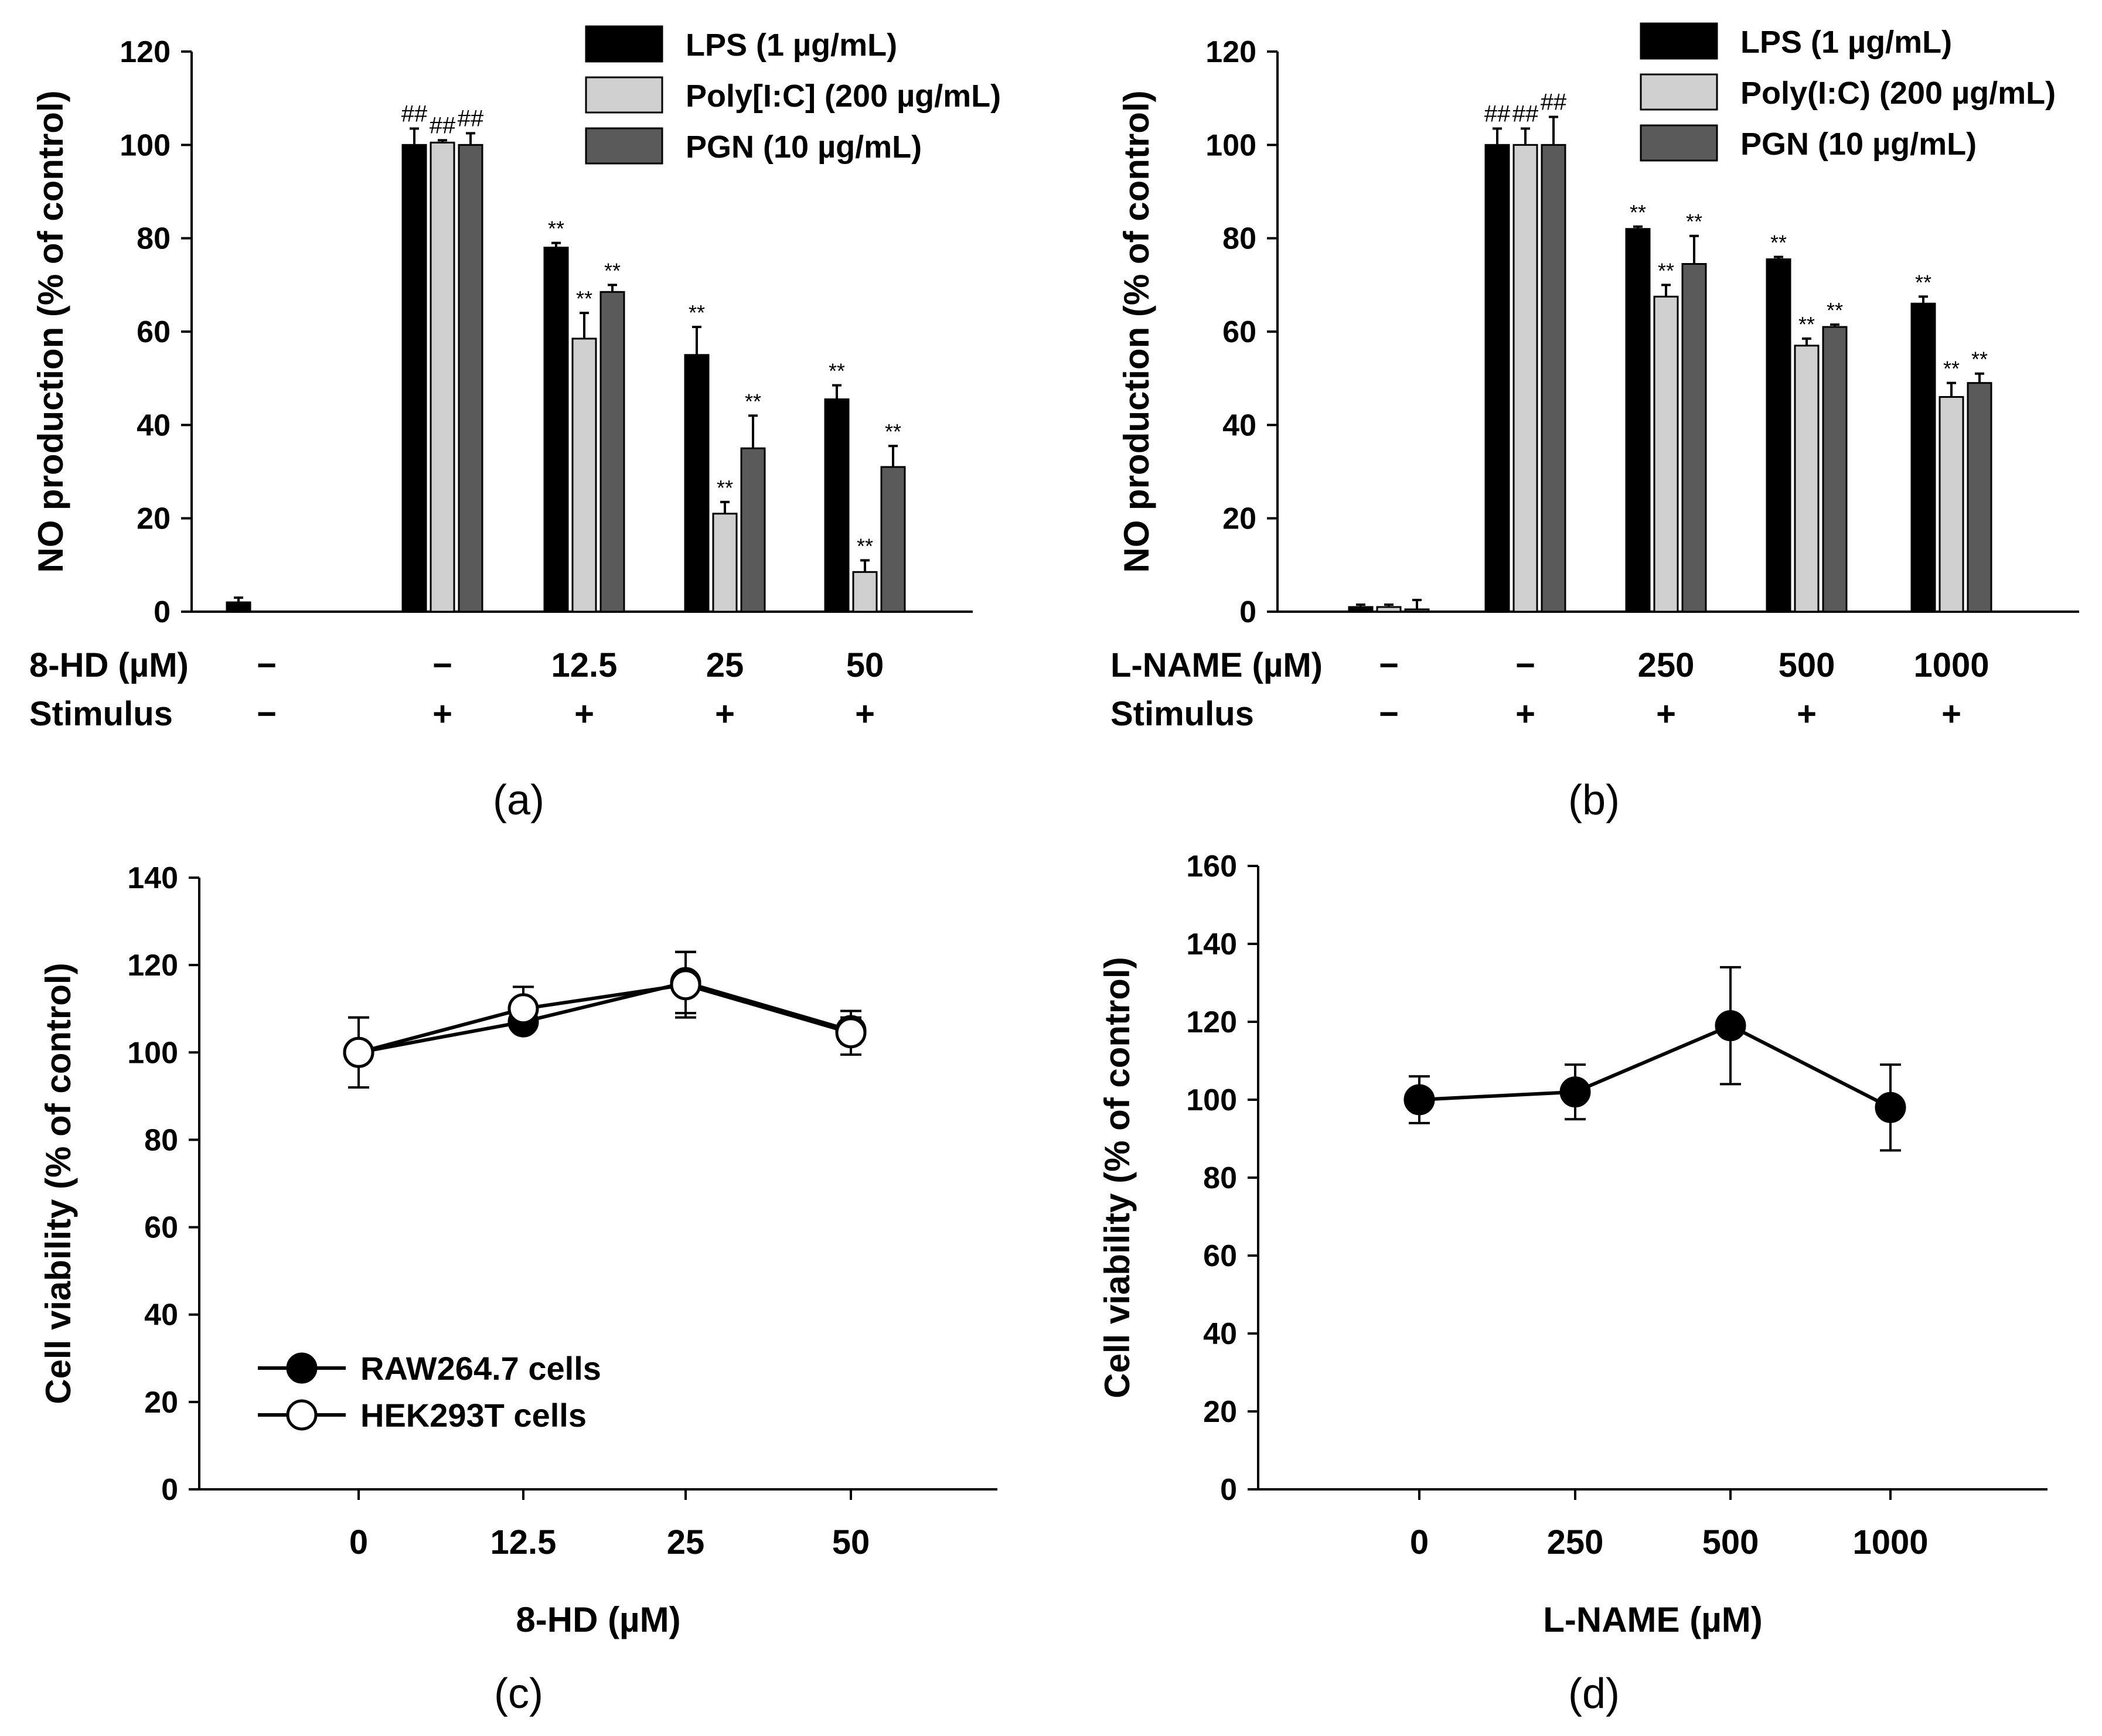  Describe the element at coordinates (1679, 41) in the screenshot. I see `legend-lps-swatch` at that location.